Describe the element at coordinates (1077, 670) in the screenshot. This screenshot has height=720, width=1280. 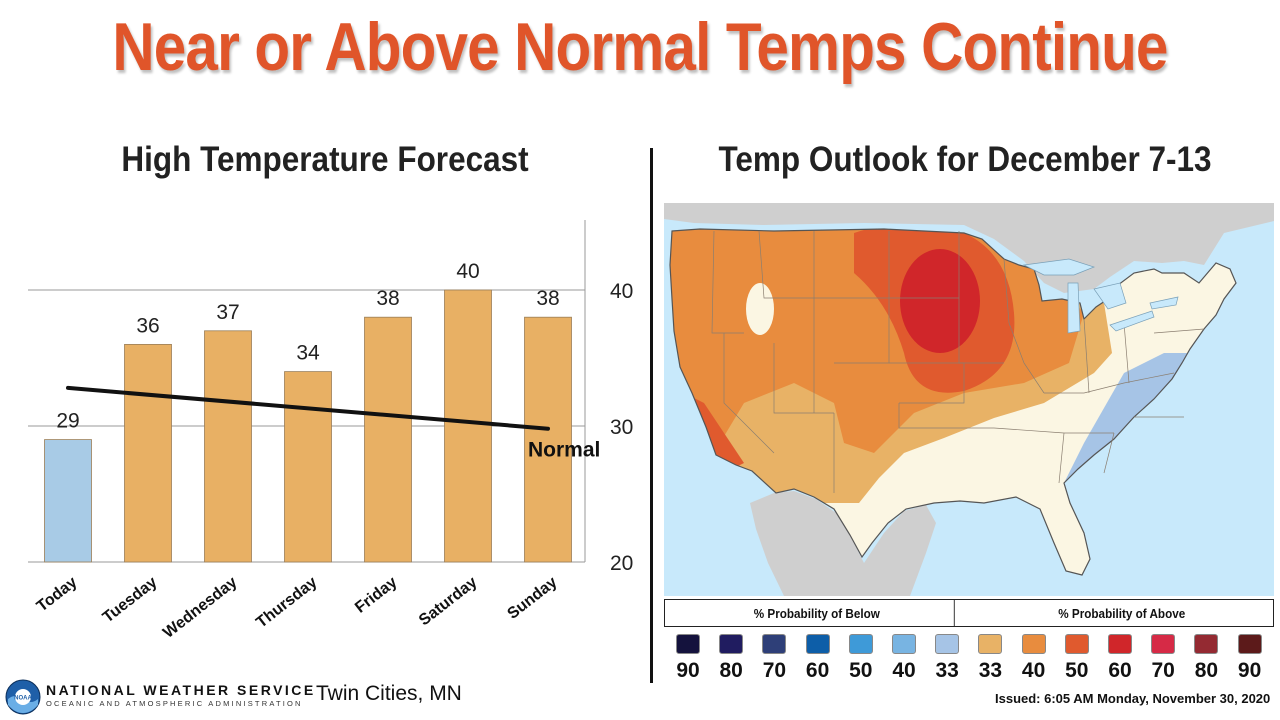
I see `legend-value-9: 50` at that location.